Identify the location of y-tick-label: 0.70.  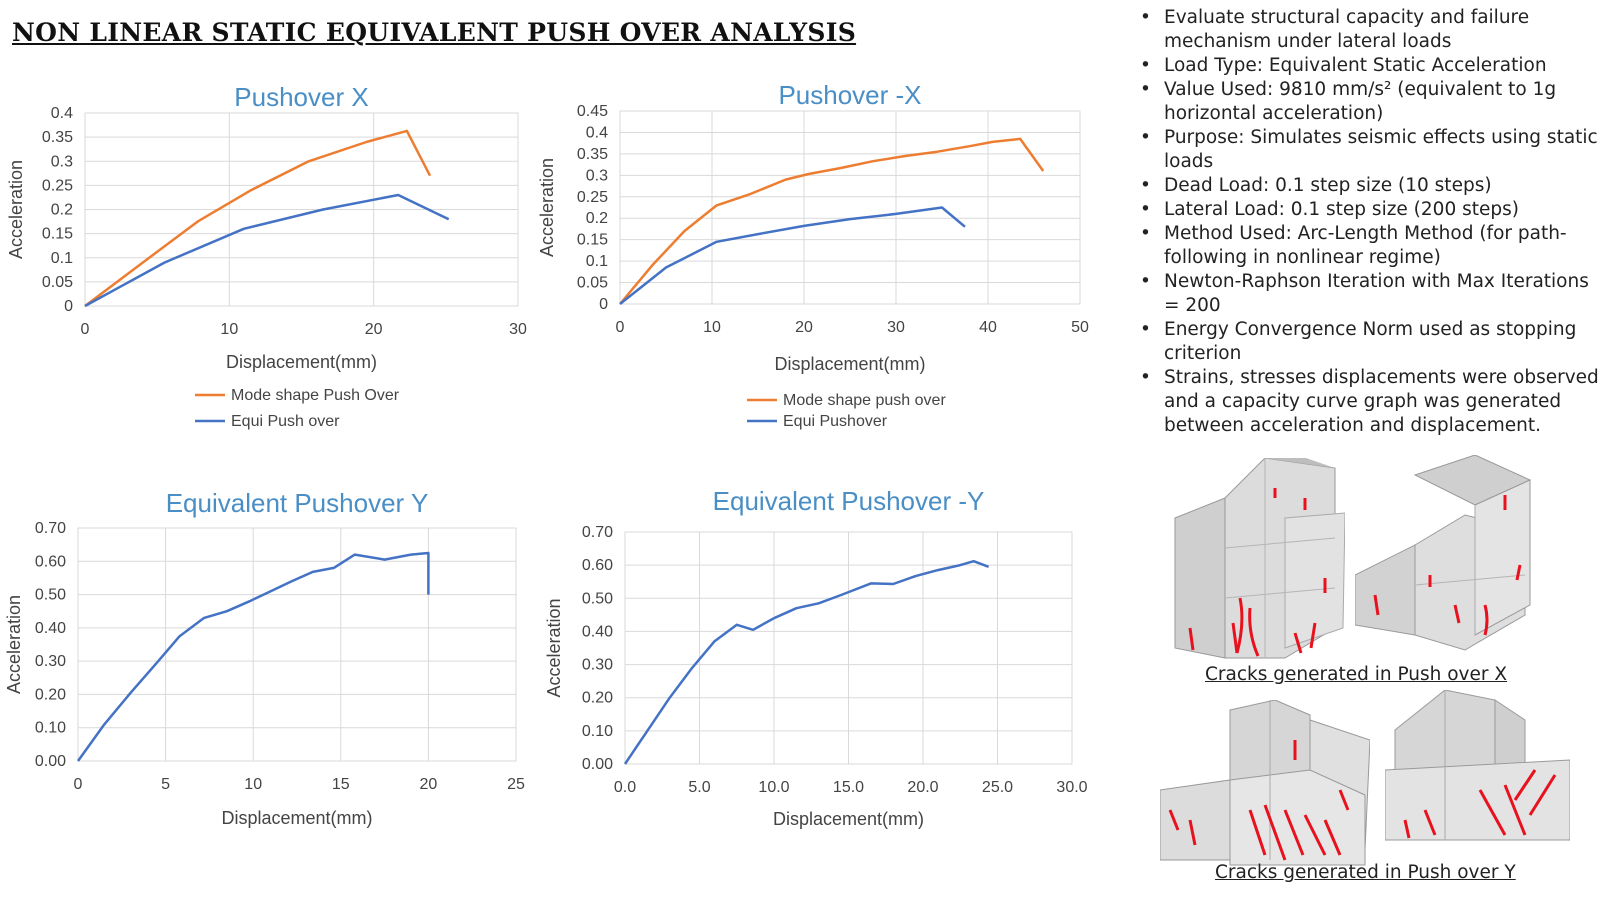
(50, 528).